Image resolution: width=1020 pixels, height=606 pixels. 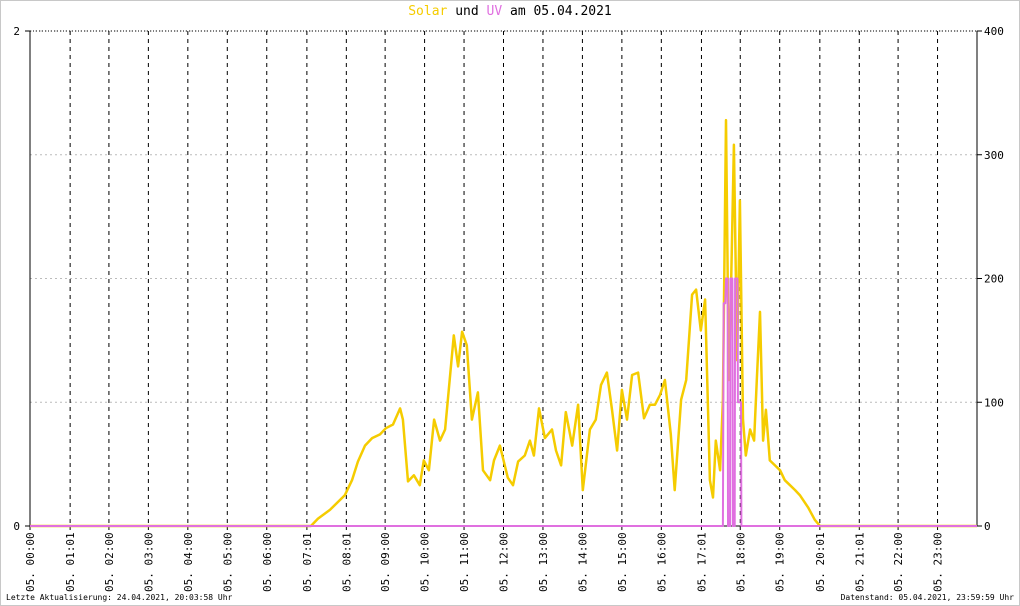 What do you see at coordinates (495, 11) in the screenshot?
I see `legend-uv: UV` at bounding box center [495, 11].